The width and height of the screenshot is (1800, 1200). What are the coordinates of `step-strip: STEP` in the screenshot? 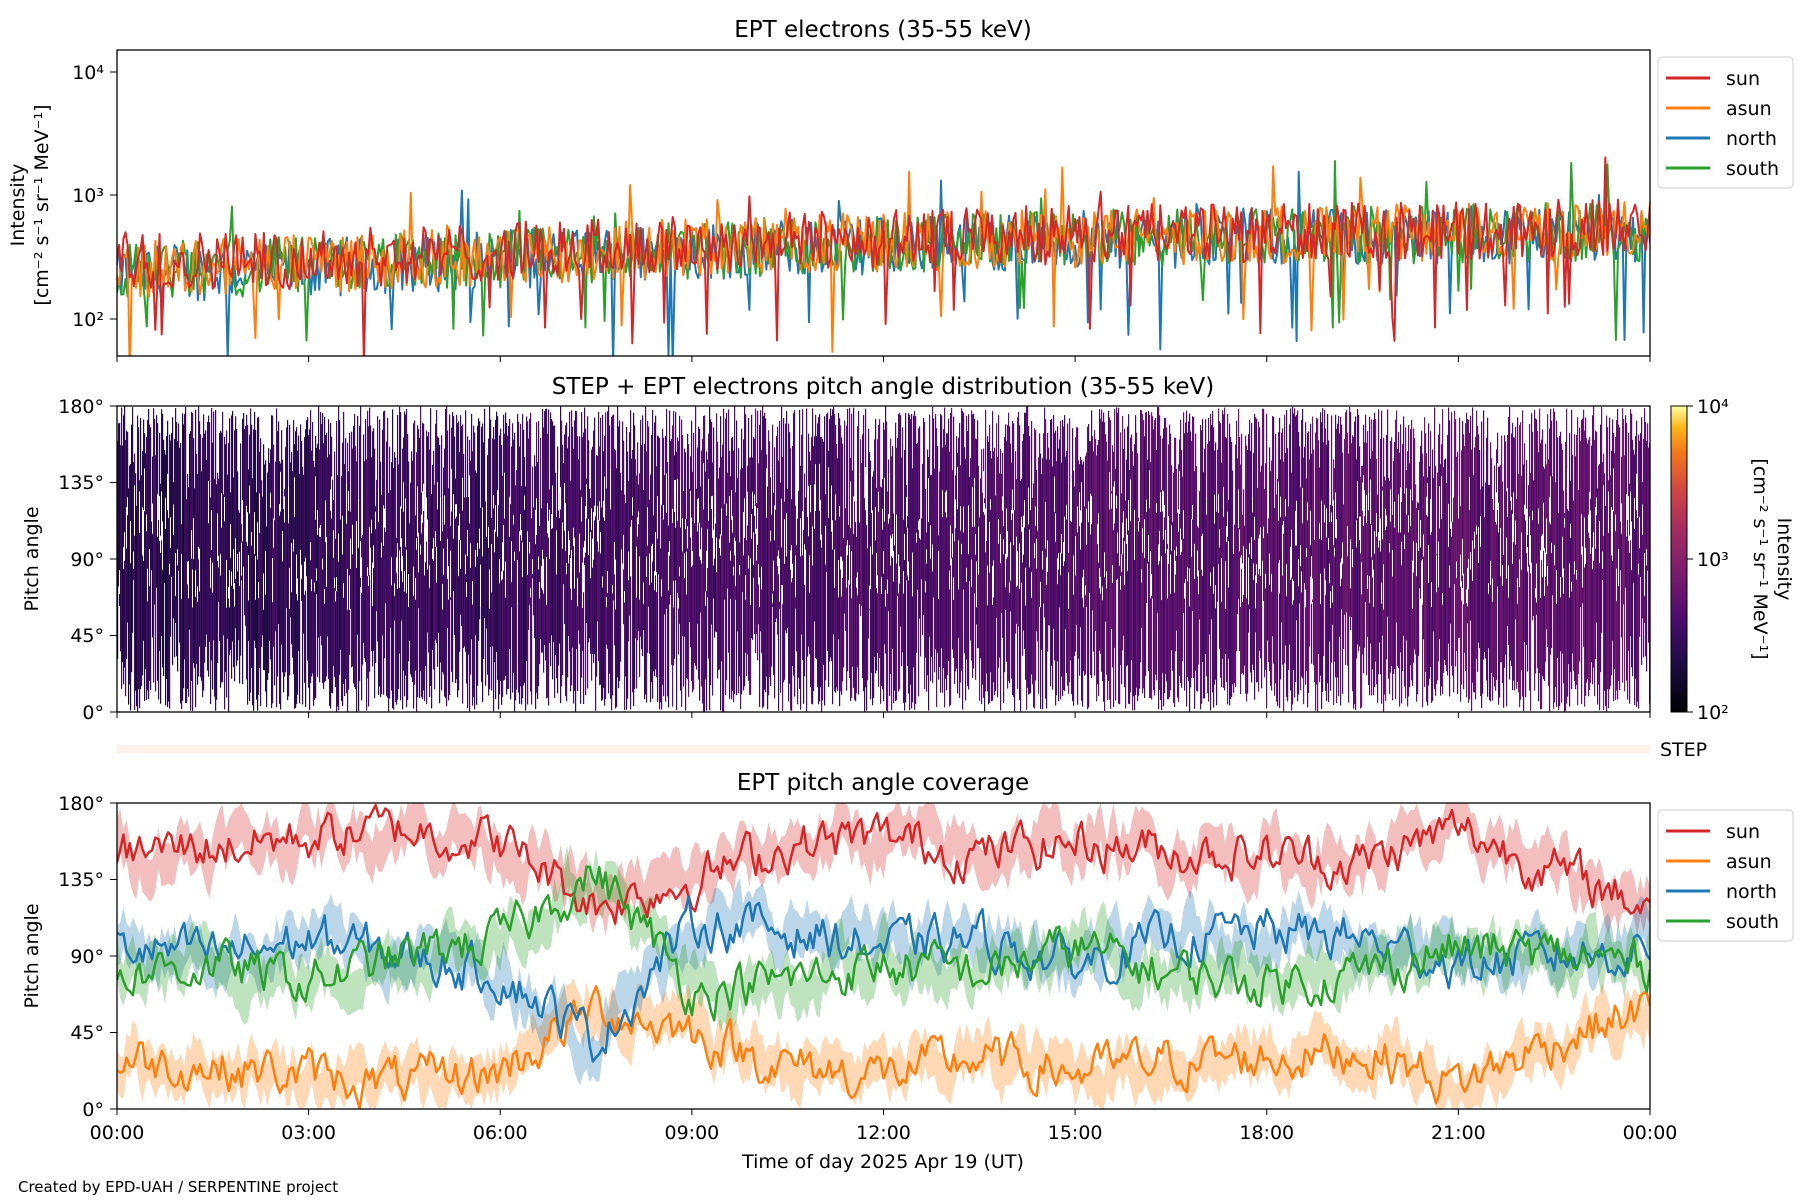 It's located at (912, 750).